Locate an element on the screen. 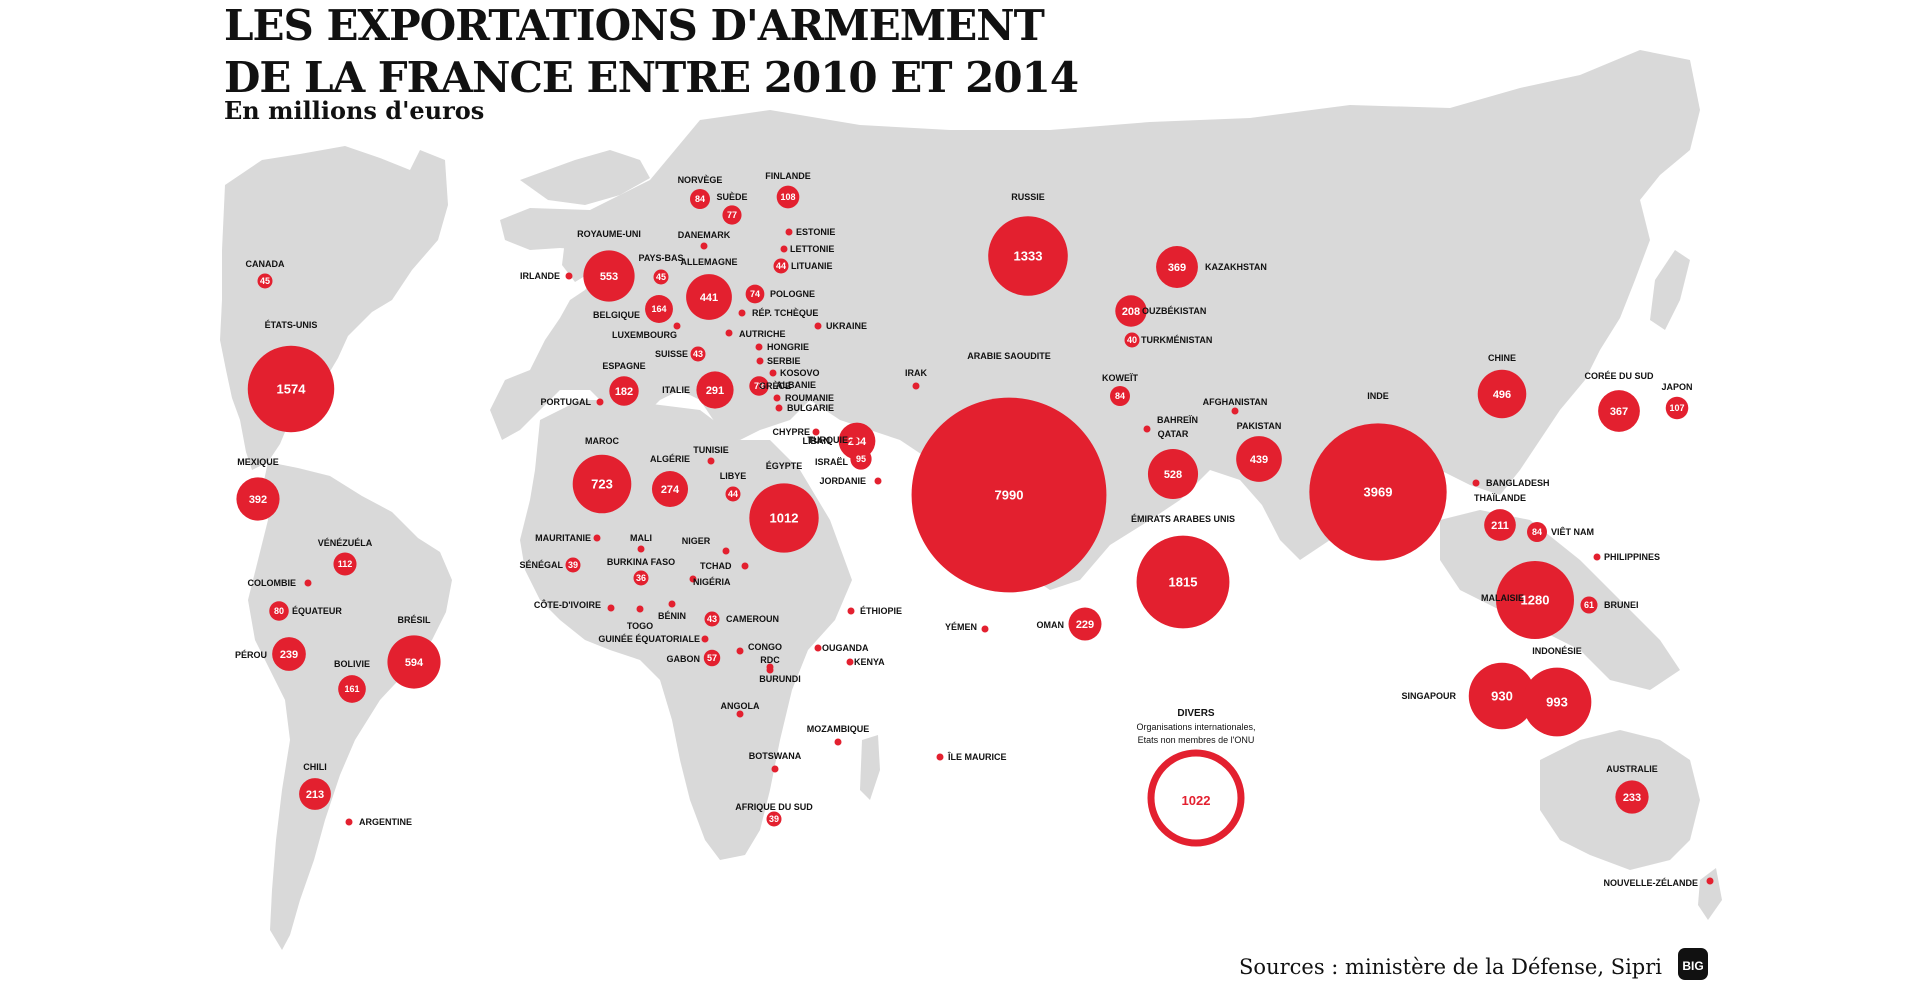 Image resolution: width=1920 pixels, height=985 pixels. label-roumanie: ROUMANIE is located at coordinates (809, 398).